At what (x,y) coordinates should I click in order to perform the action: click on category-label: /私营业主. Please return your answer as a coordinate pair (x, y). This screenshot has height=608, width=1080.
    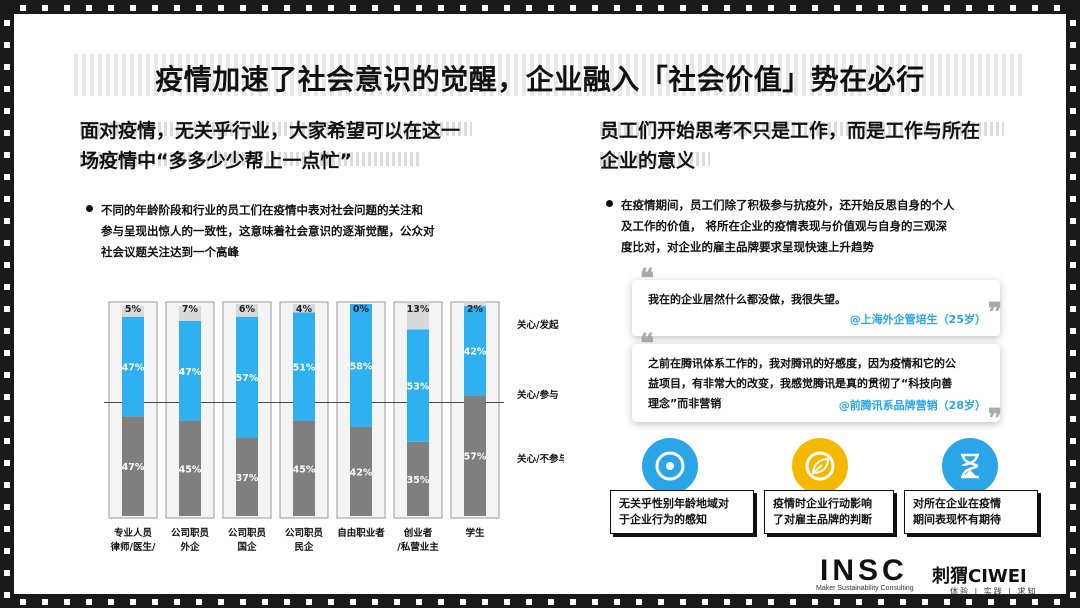
    Looking at the image, I should click on (418, 546).